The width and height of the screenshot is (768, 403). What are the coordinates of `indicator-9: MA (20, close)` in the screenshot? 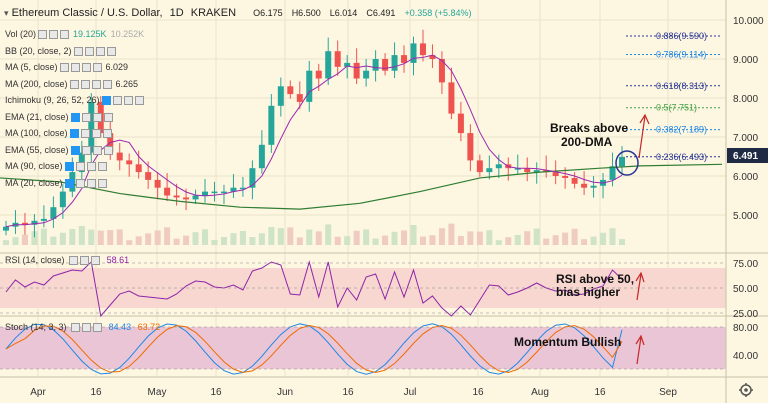 It's located at (56, 183).